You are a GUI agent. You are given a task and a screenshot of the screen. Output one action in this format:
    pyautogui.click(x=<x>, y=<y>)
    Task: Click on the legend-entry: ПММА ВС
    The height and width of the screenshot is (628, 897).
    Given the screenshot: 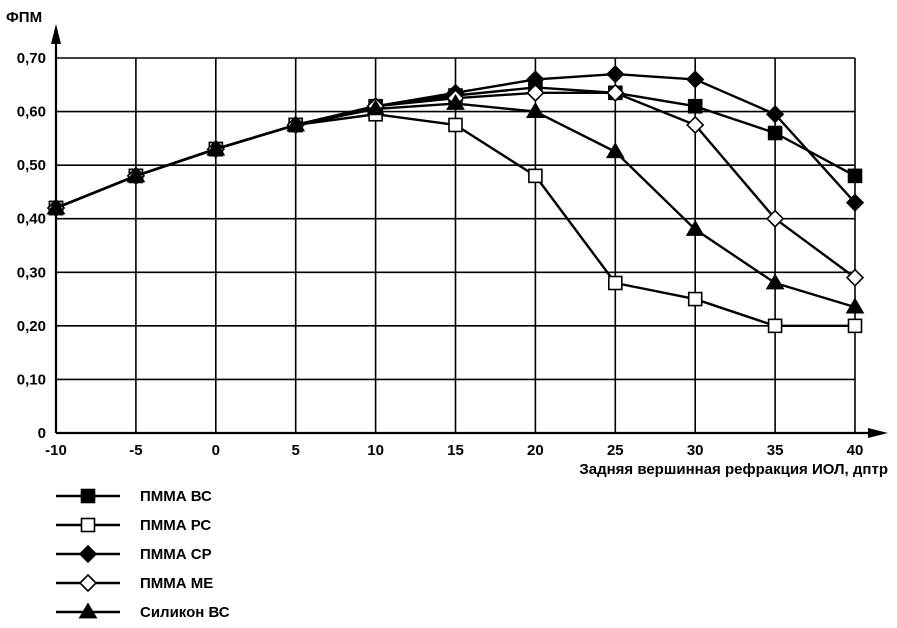 What is the action you would take?
    pyautogui.click(x=134, y=496)
    